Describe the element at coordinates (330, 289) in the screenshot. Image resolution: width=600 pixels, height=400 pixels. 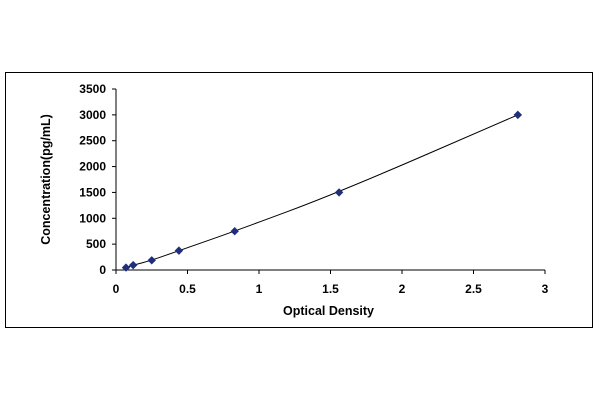
I see `x-tick-label: 1.5` at that location.